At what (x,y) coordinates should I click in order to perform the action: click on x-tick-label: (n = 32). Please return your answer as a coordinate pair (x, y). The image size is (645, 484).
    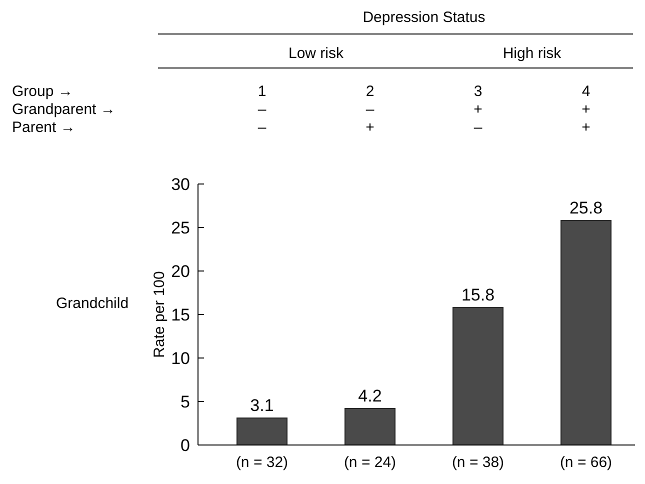
    Looking at the image, I should click on (262, 462).